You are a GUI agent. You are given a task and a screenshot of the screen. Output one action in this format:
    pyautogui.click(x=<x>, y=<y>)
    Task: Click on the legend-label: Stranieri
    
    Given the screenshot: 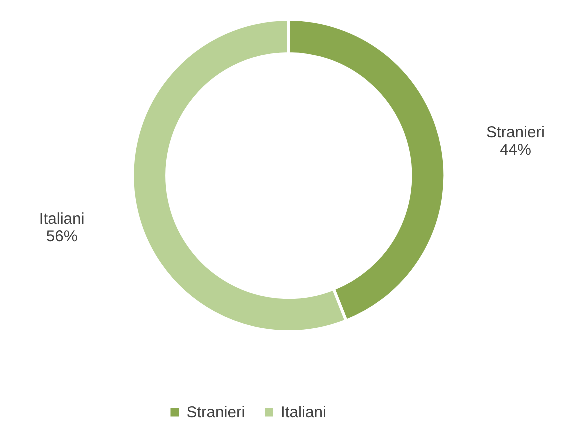 What is the action you would take?
    pyautogui.click(x=216, y=413)
    